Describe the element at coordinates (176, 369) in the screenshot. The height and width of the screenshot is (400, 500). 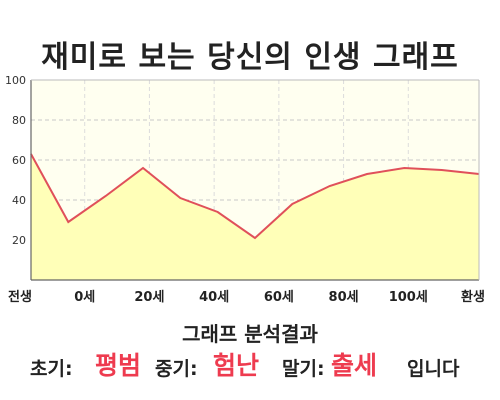
I see `middle-label: 중기:` at that location.